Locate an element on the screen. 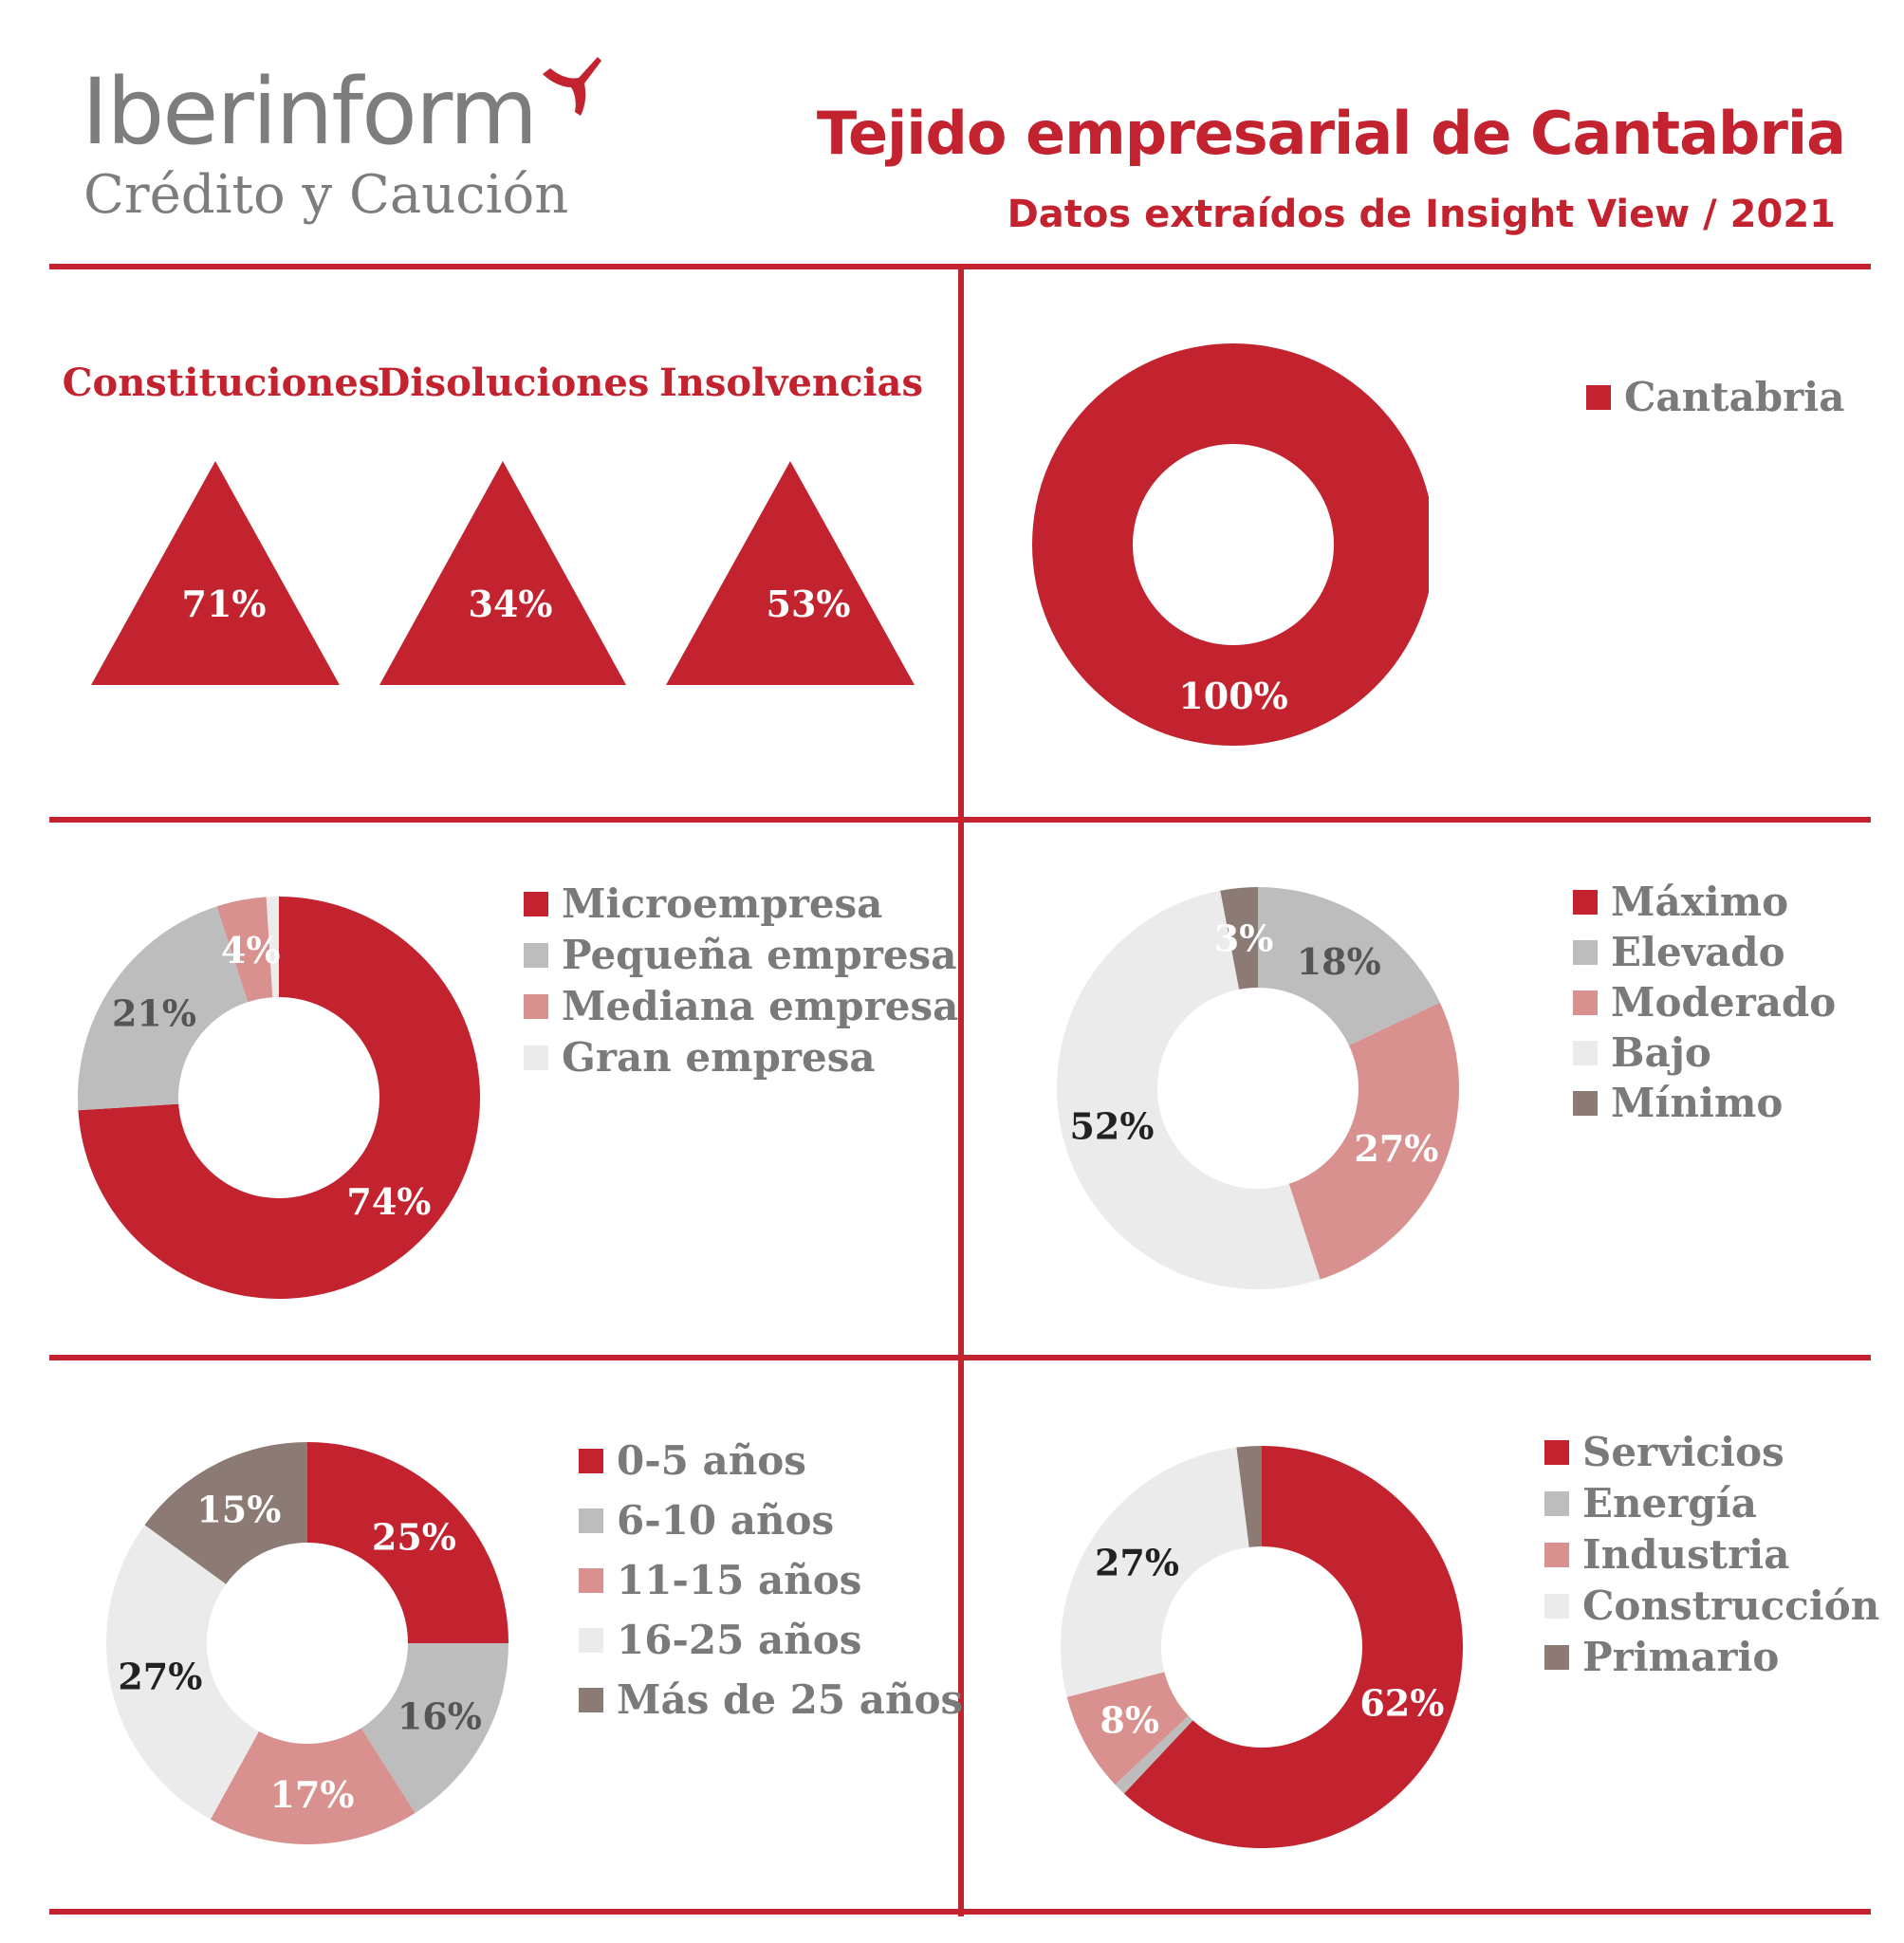  legend-item-minimo: Mínimo is located at coordinates (1704, 1103).